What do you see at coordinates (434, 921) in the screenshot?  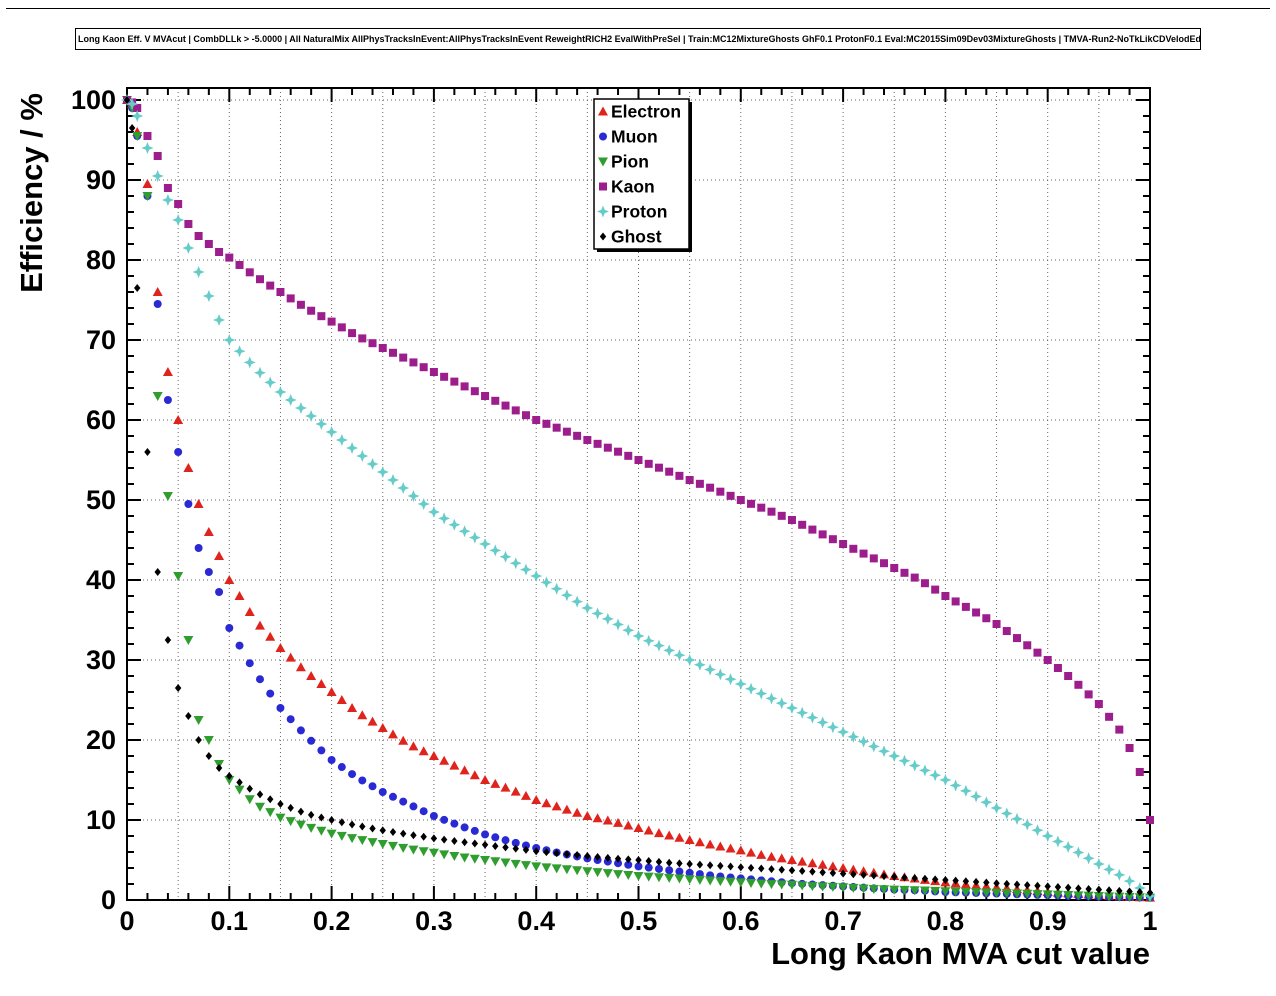 I see `svg-text: 0.3` at bounding box center [434, 921].